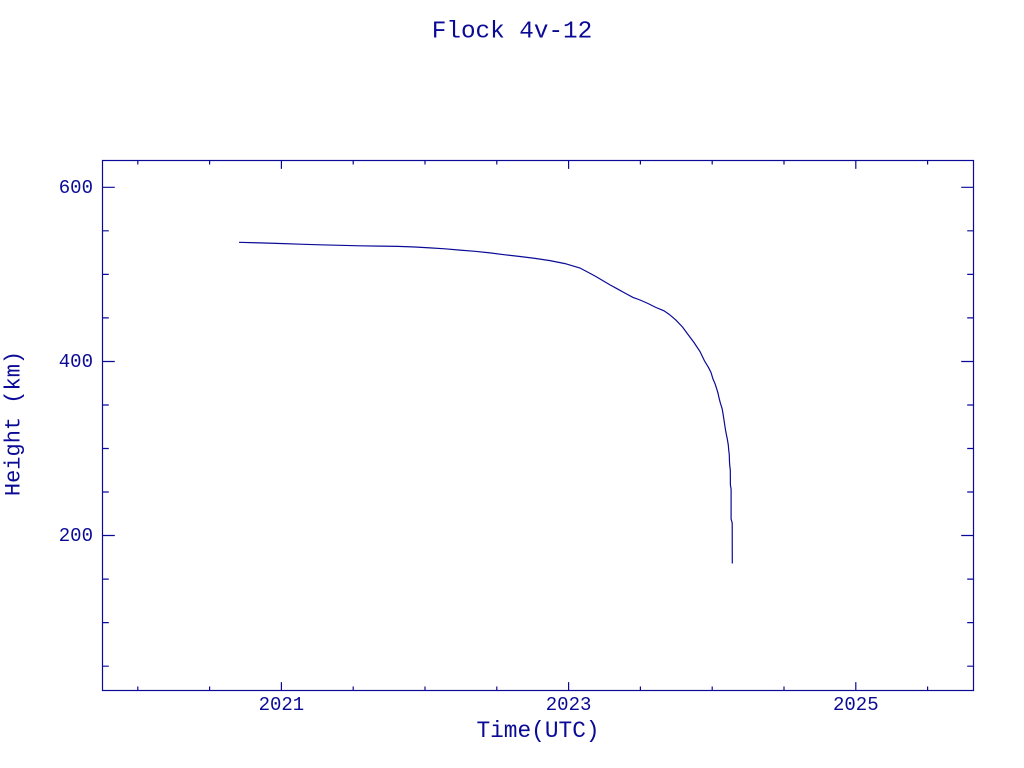 The image size is (1024, 768). I want to click on svg-text: 2023, so click(569, 705).